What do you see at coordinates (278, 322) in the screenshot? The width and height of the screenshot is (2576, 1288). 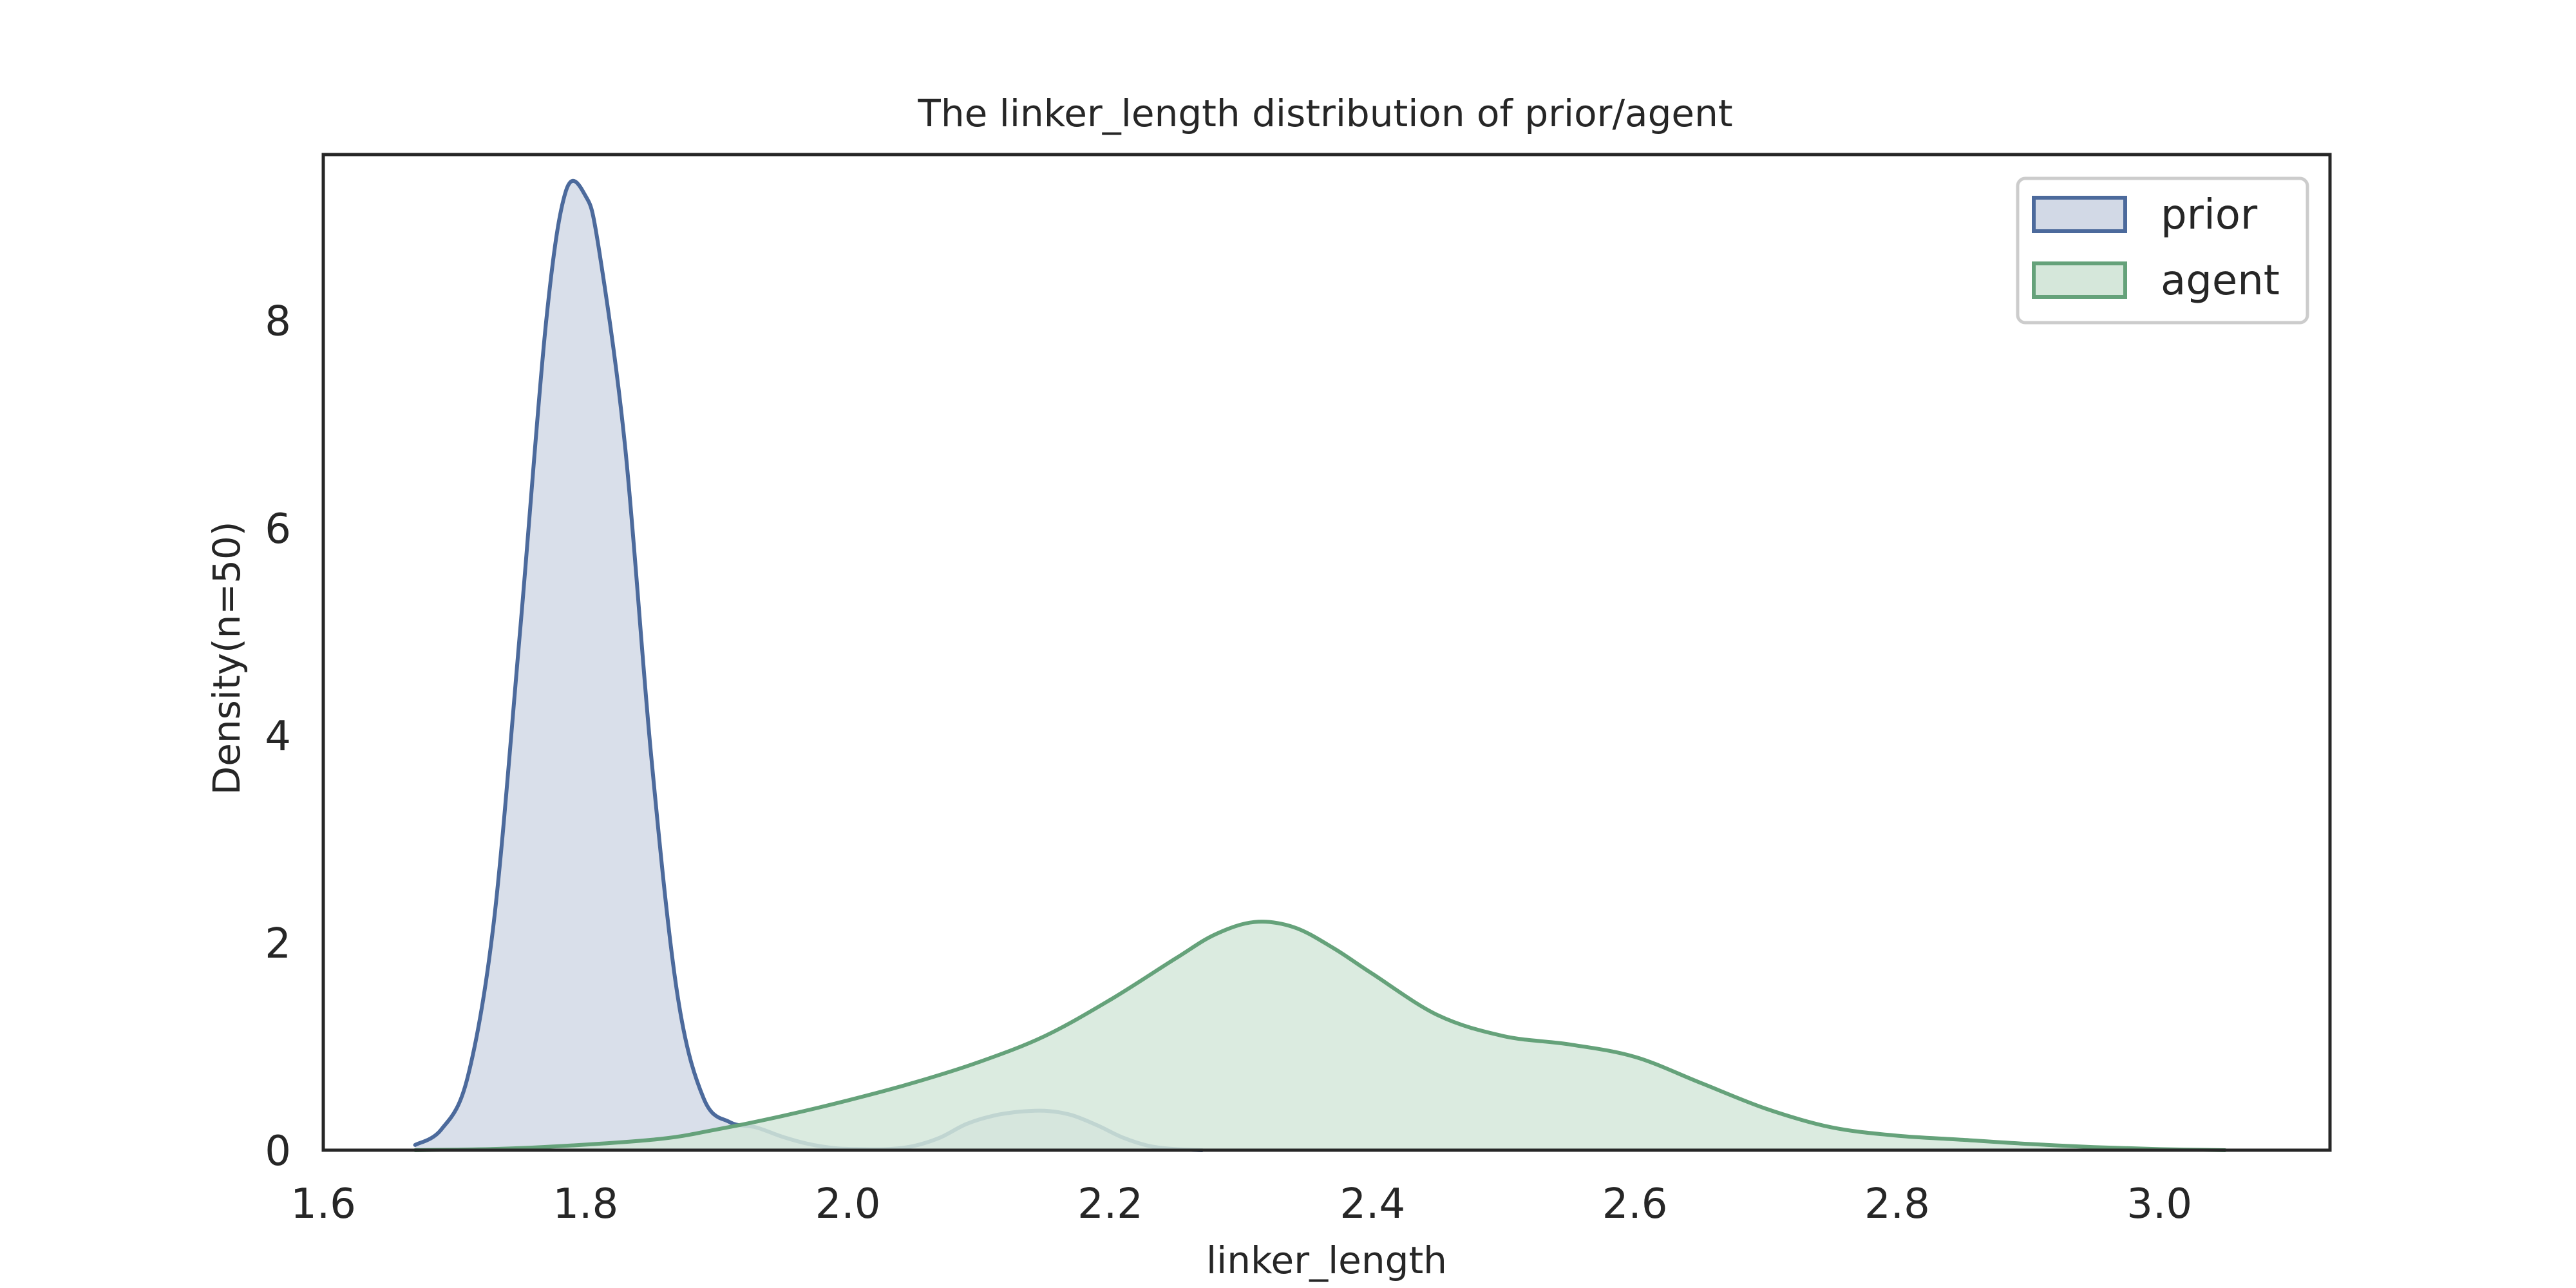 I see `y-tick-label: 8` at bounding box center [278, 322].